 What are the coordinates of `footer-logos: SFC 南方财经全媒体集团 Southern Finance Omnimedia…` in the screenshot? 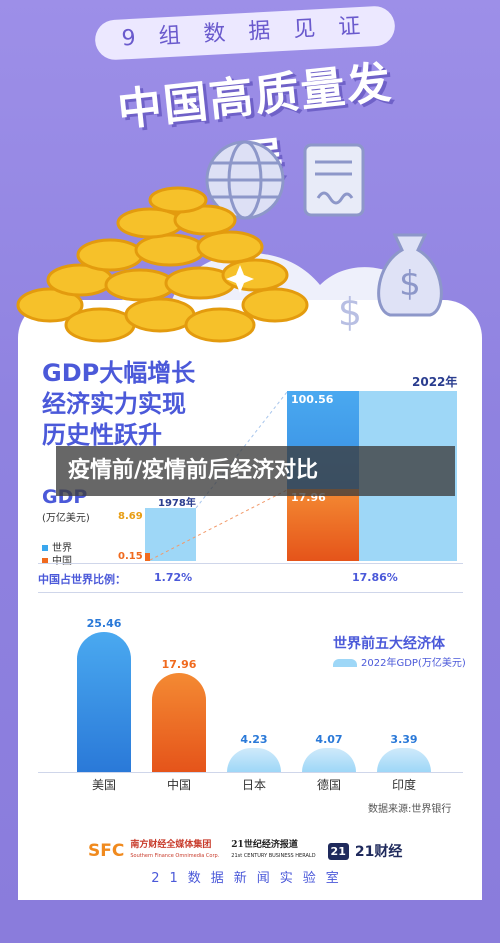 It's located at (253, 851).